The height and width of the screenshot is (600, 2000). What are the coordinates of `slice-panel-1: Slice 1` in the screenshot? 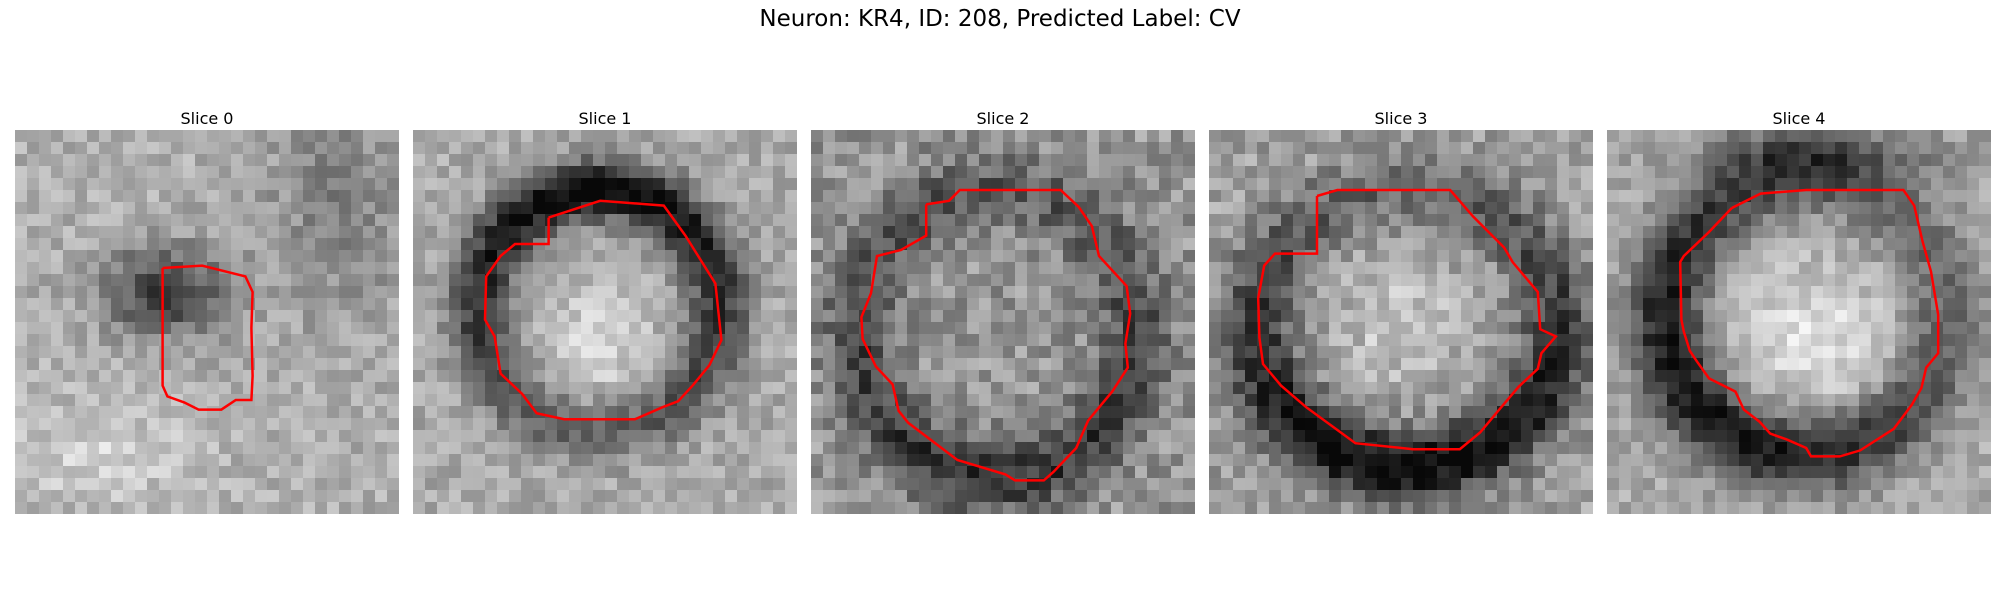 It's located at (605, 311).